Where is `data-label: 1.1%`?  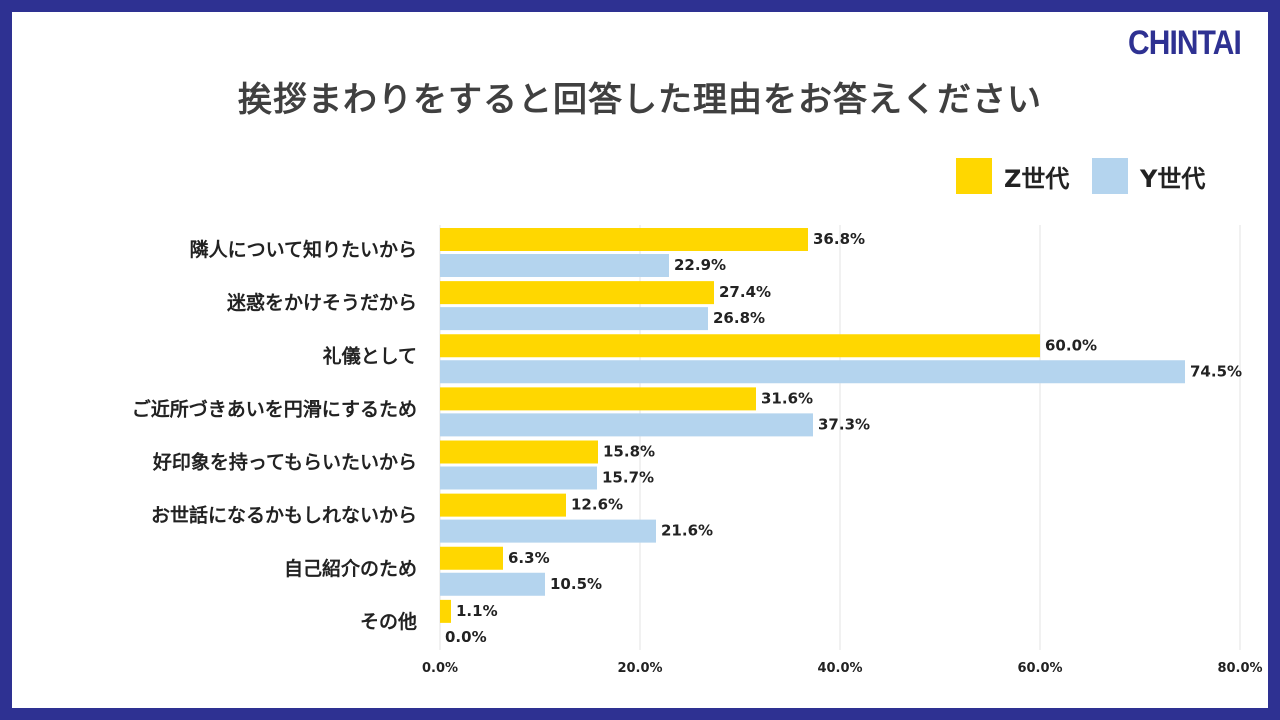 data-label: 1.1% is located at coordinates (477, 611).